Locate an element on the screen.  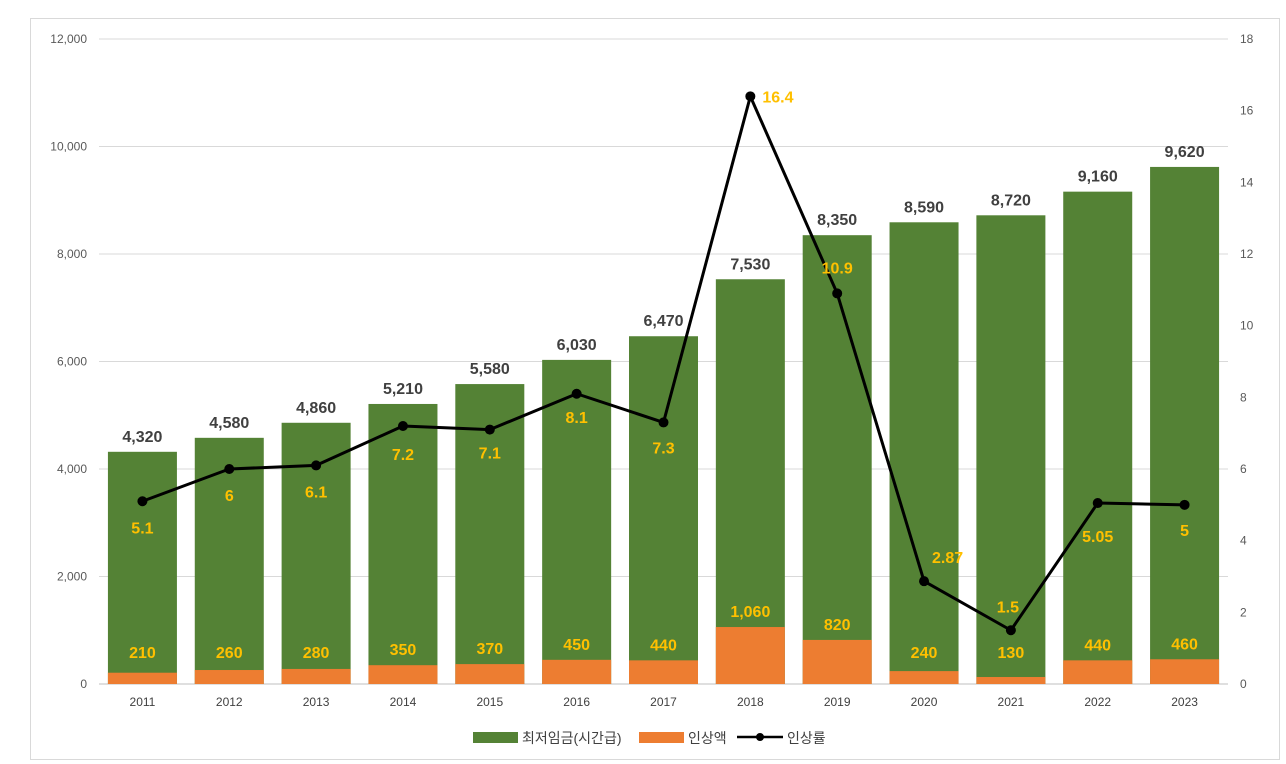
increase-value-label: 450 is located at coordinates (576, 645).